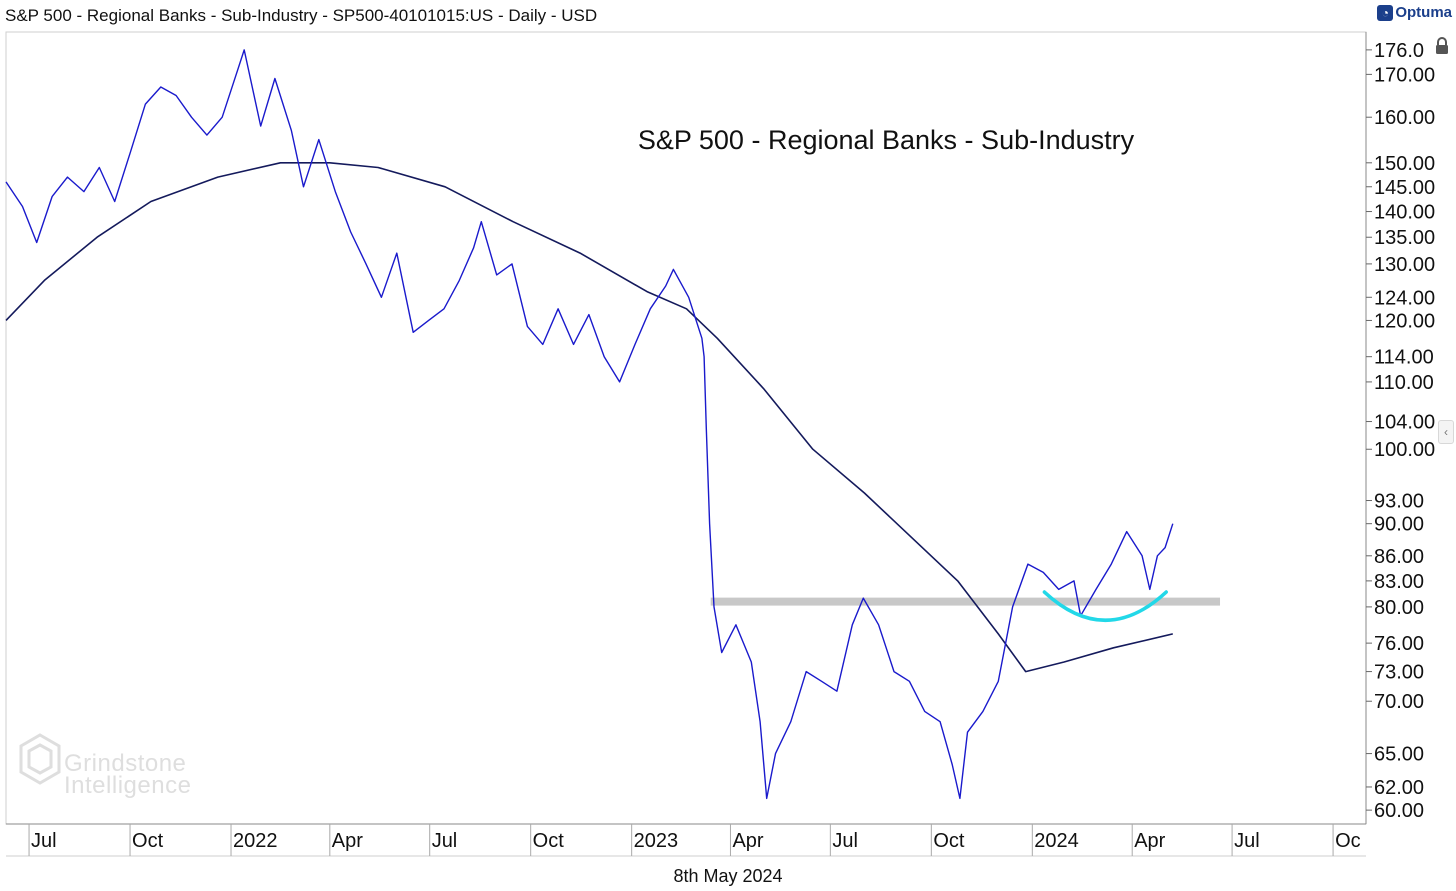  What do you see at coordinates (1056, 841) in the screenshot?
I see `x-tick-label-10: 2024` at bounding box center [1056, 841].